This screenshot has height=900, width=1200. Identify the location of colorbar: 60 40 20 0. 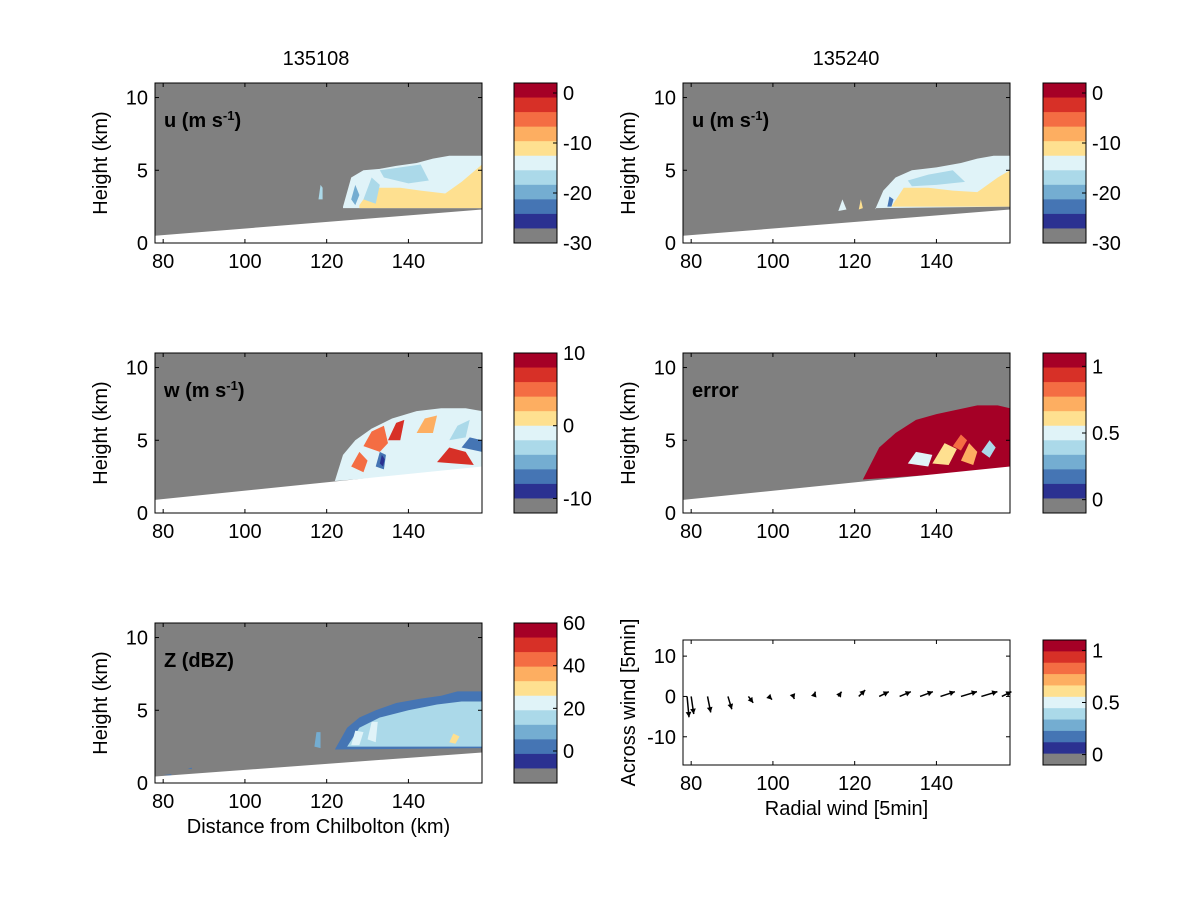
(549, 698).